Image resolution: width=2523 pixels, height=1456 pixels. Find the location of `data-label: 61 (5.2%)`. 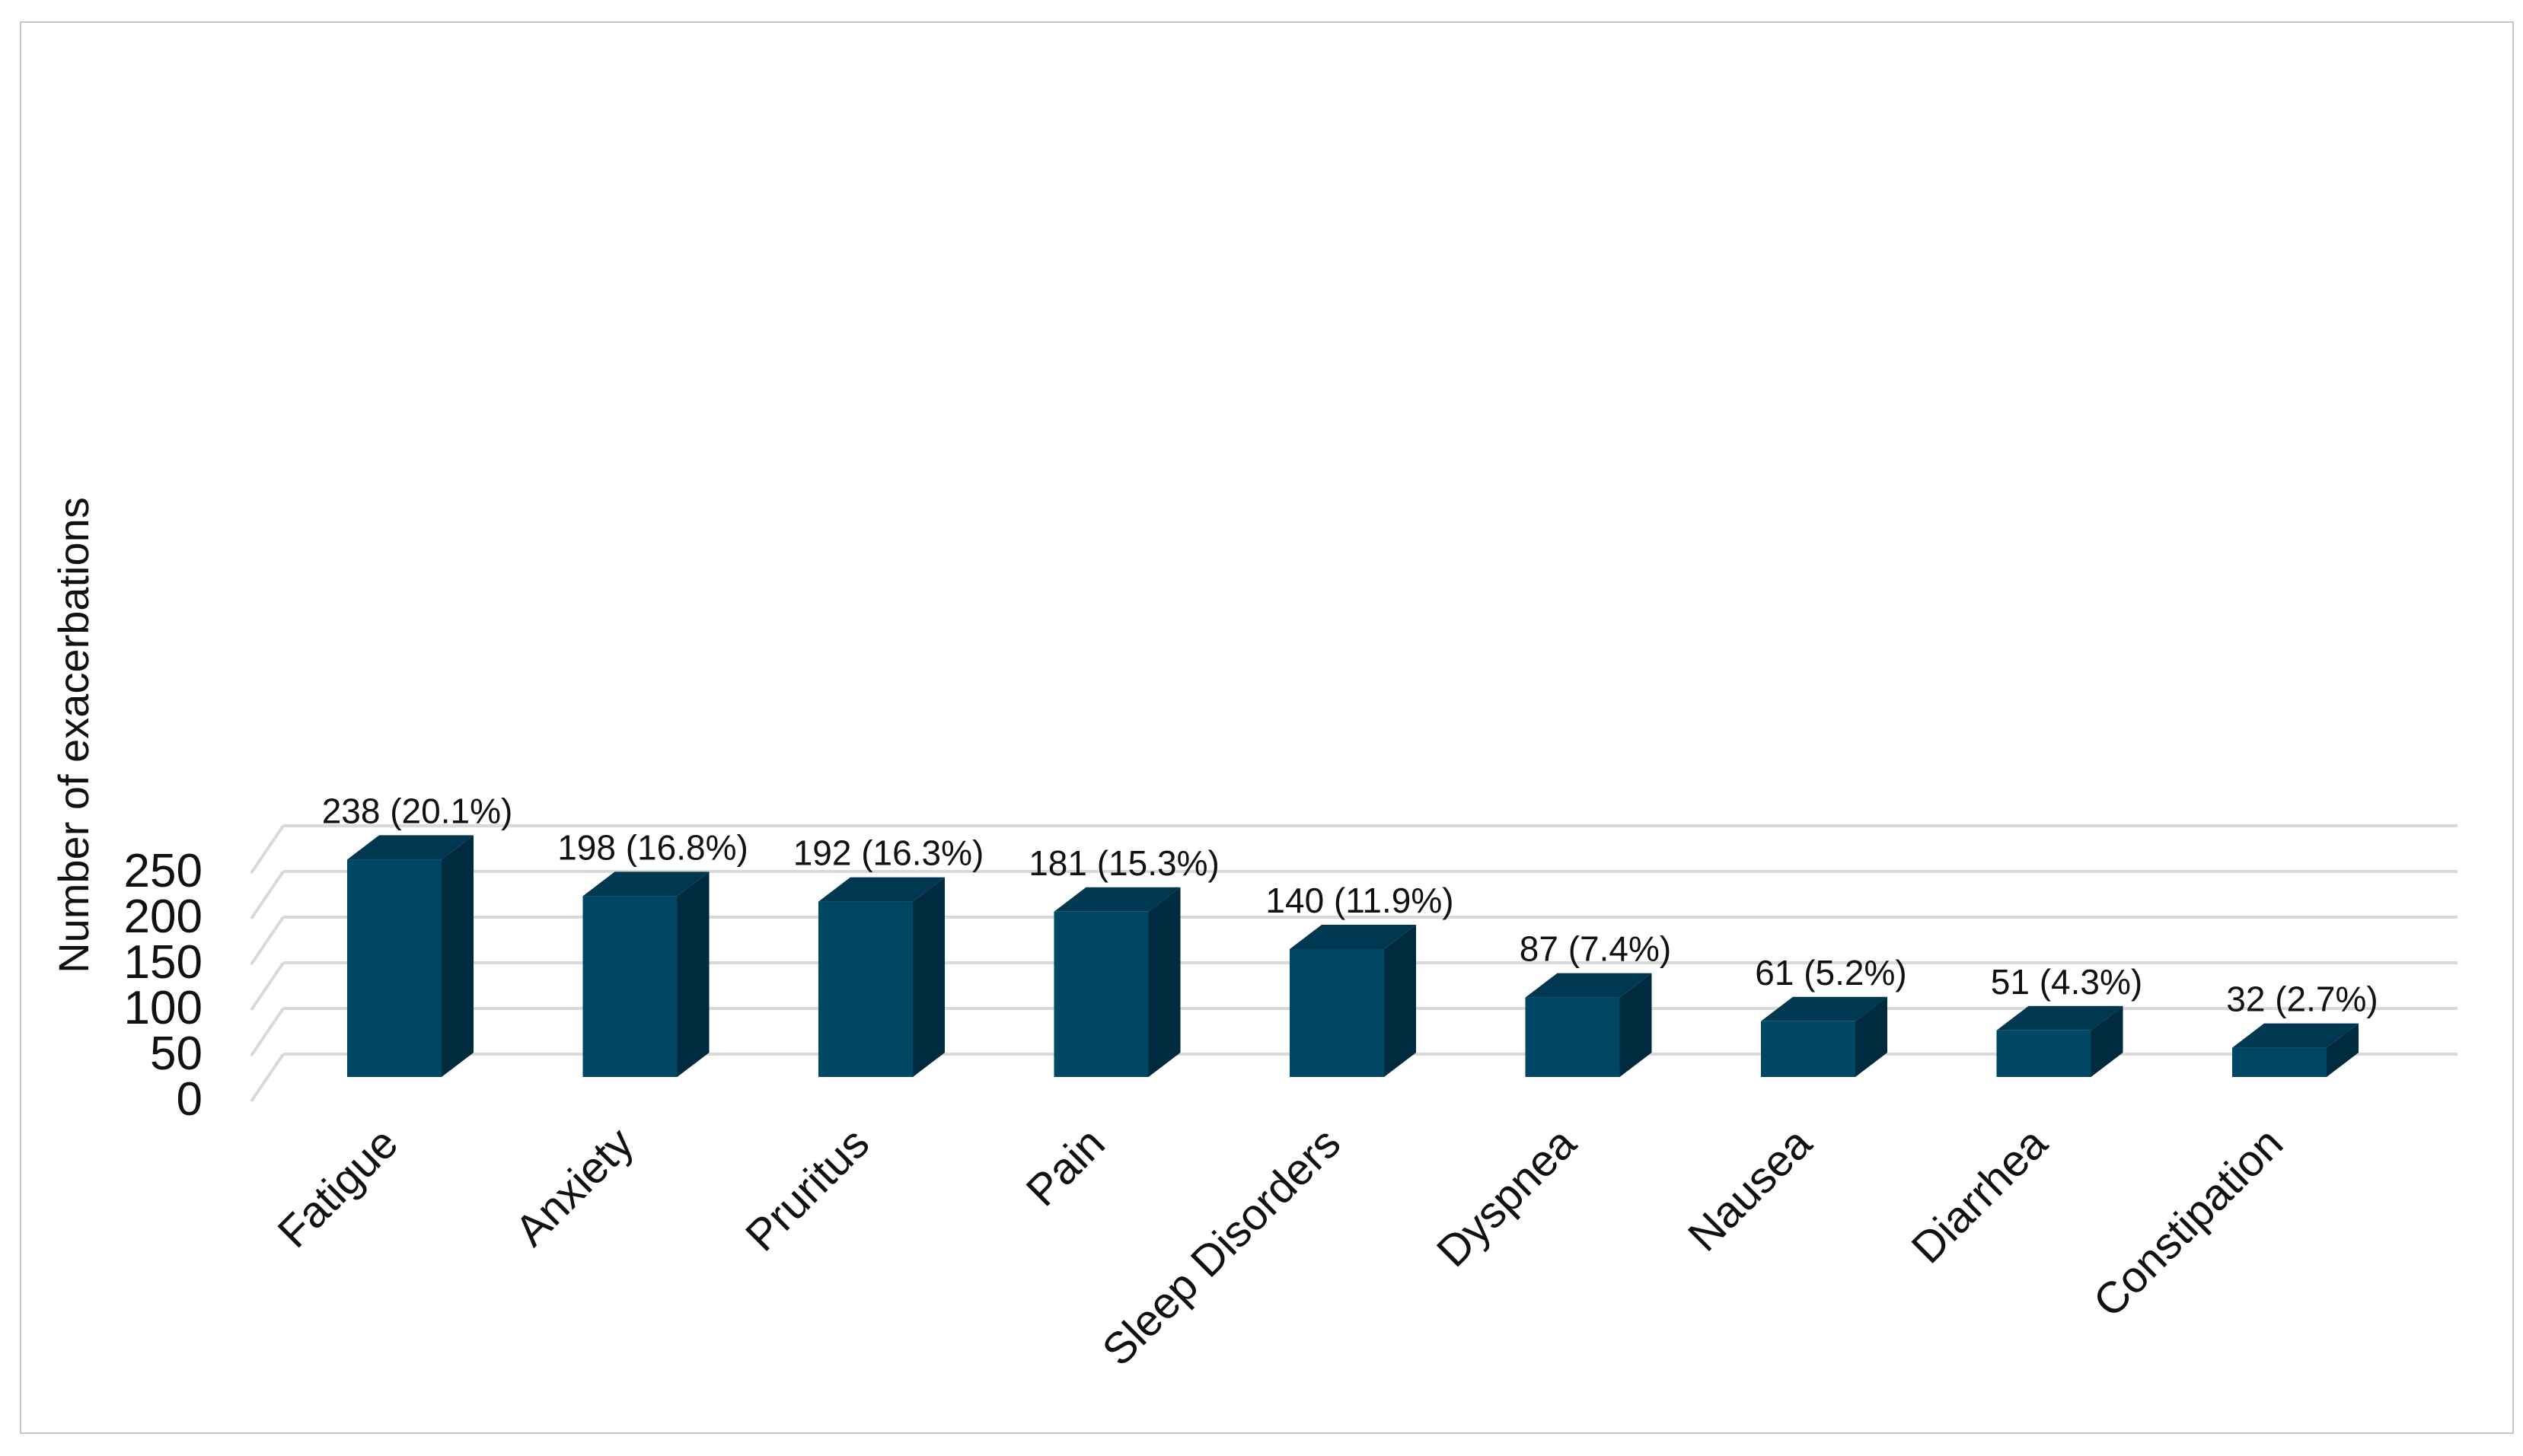

data-label: 61 (5.2%) is located at coordinates (1830, 972).